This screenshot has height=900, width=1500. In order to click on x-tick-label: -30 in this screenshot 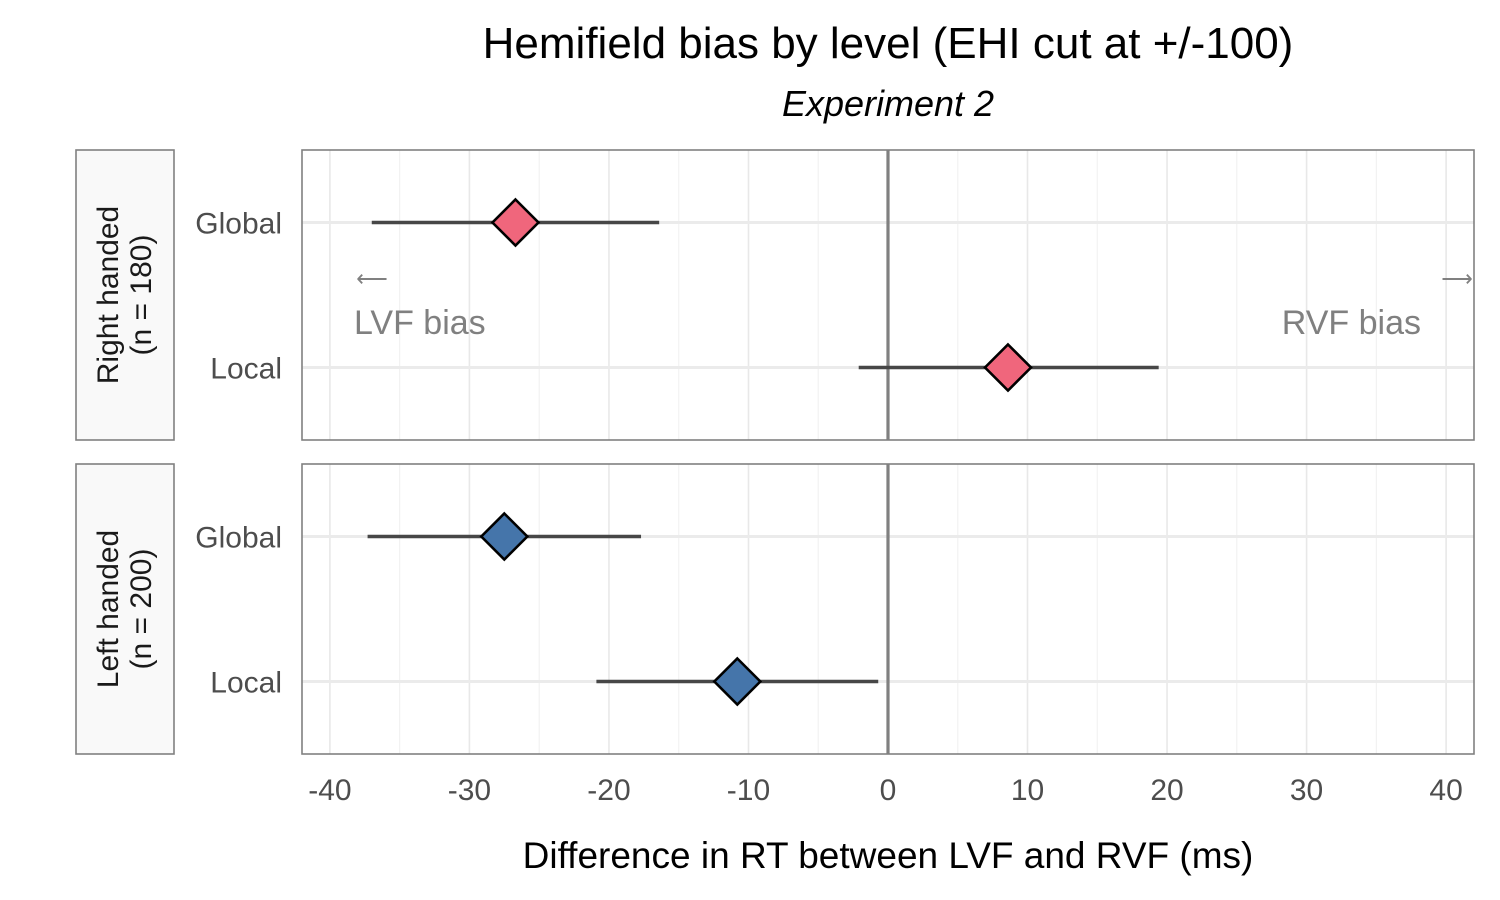, I will do `click(469, 790)`.